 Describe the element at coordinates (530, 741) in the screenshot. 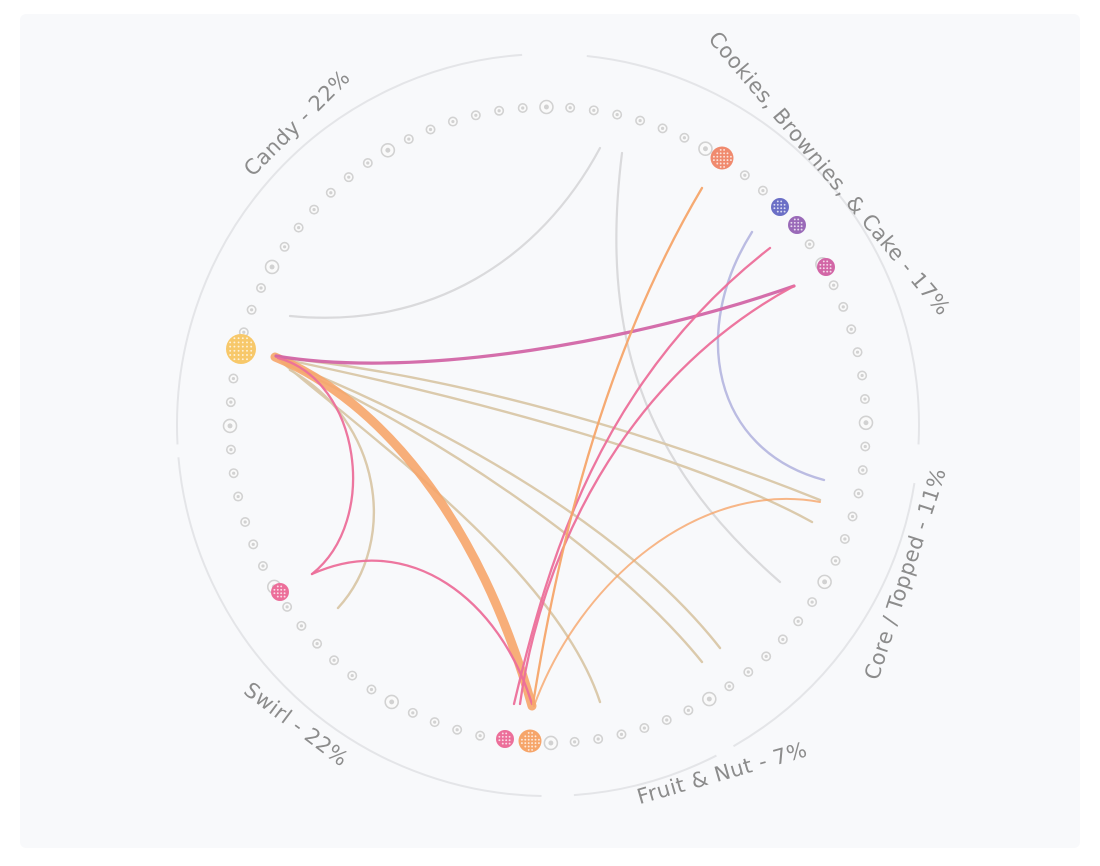

I see `node-orange-bottom` at that location.